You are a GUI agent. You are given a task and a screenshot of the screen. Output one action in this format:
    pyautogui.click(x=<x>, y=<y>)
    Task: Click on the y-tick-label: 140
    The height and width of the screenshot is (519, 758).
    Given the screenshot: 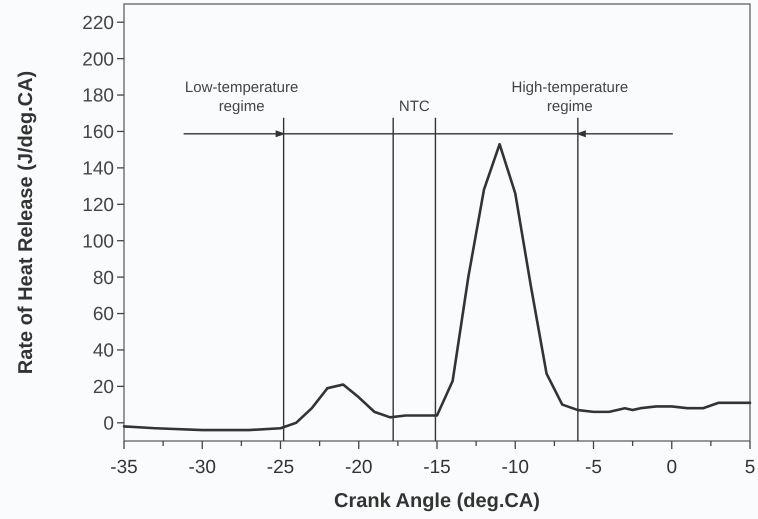 What is the action you would take?
    pyautogui.click(x=98, y=169)
    